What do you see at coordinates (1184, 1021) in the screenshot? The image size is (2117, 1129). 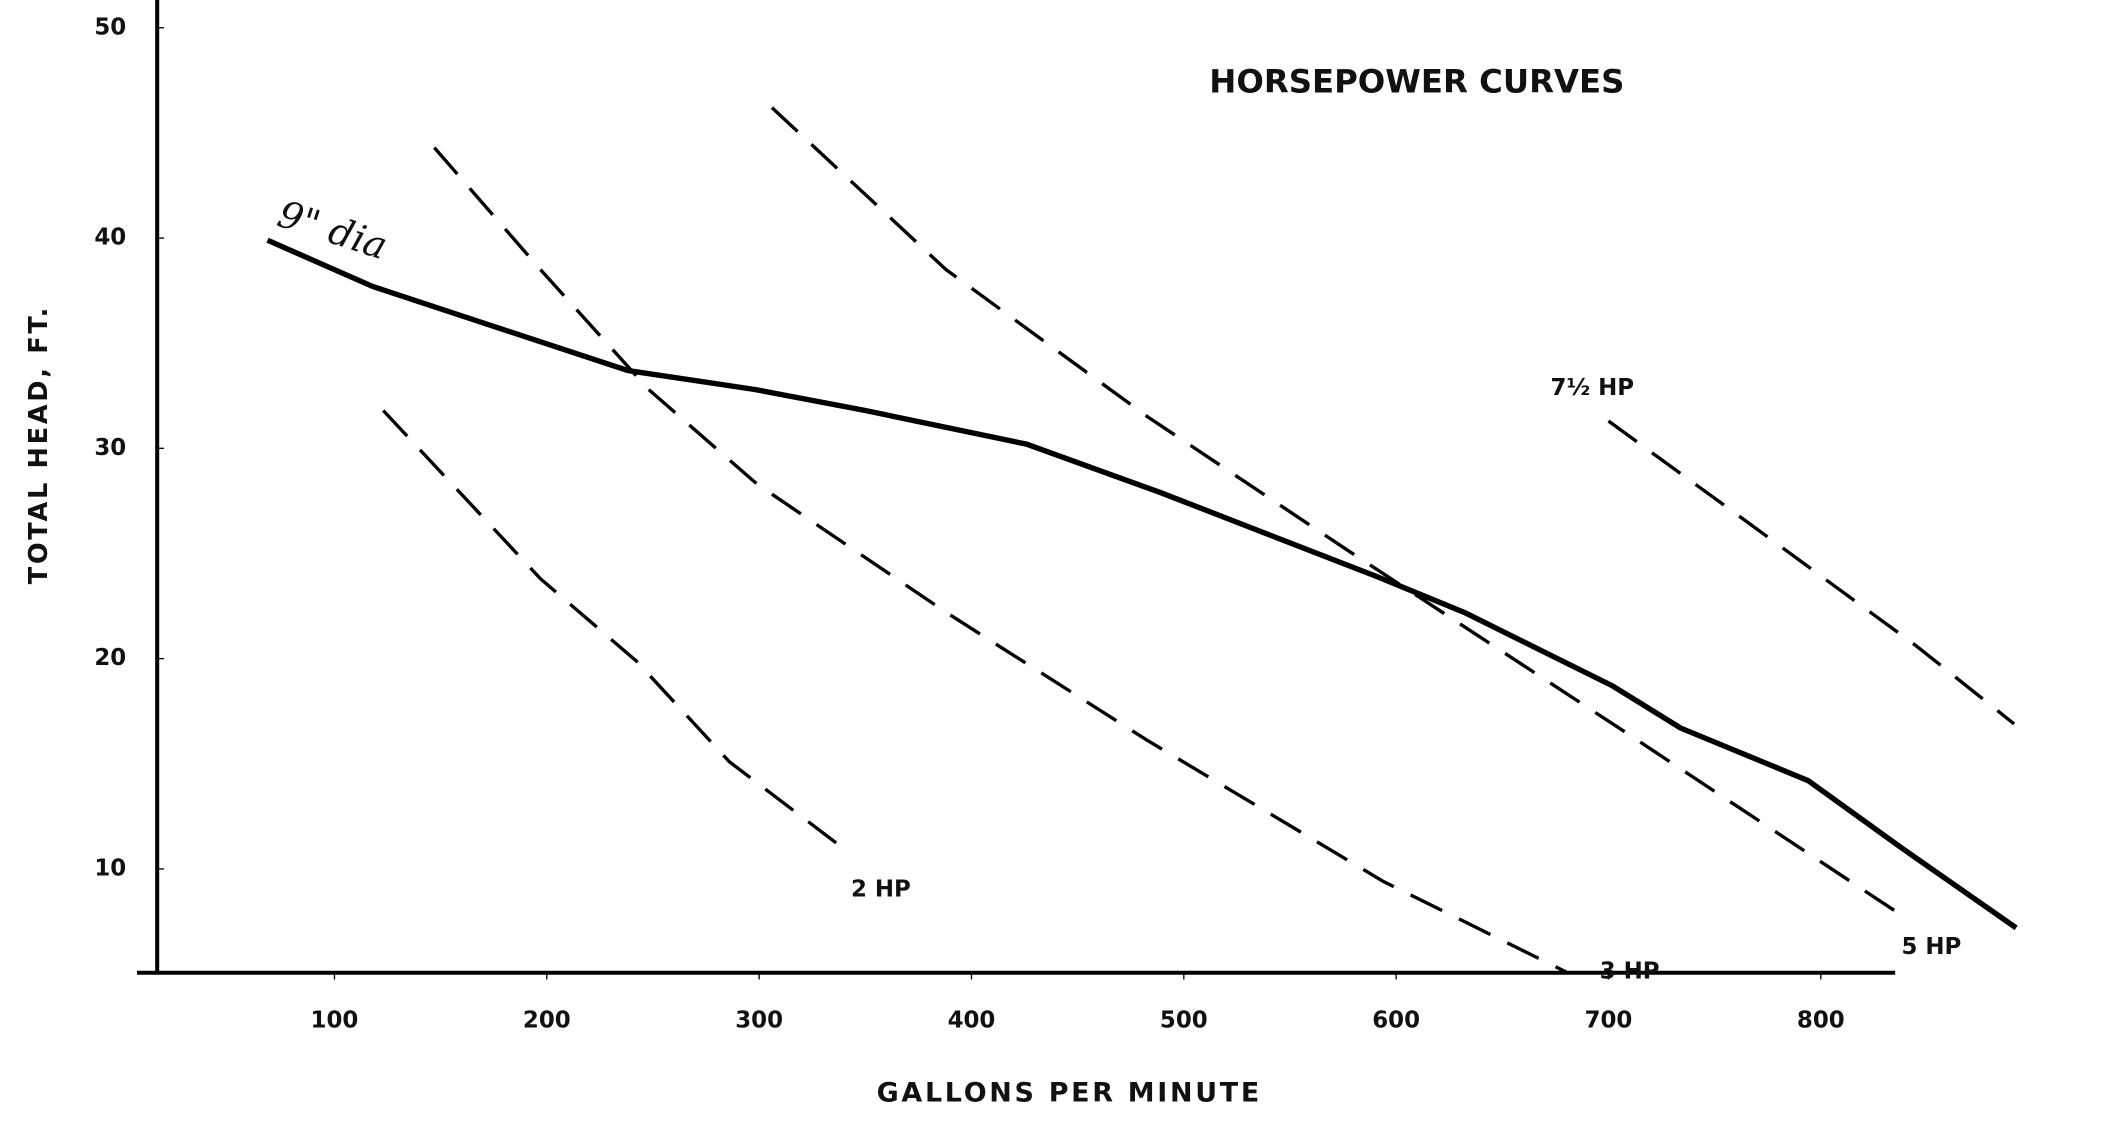 I see `x-tick-label: 500` at bounding box center [1184, 1021].